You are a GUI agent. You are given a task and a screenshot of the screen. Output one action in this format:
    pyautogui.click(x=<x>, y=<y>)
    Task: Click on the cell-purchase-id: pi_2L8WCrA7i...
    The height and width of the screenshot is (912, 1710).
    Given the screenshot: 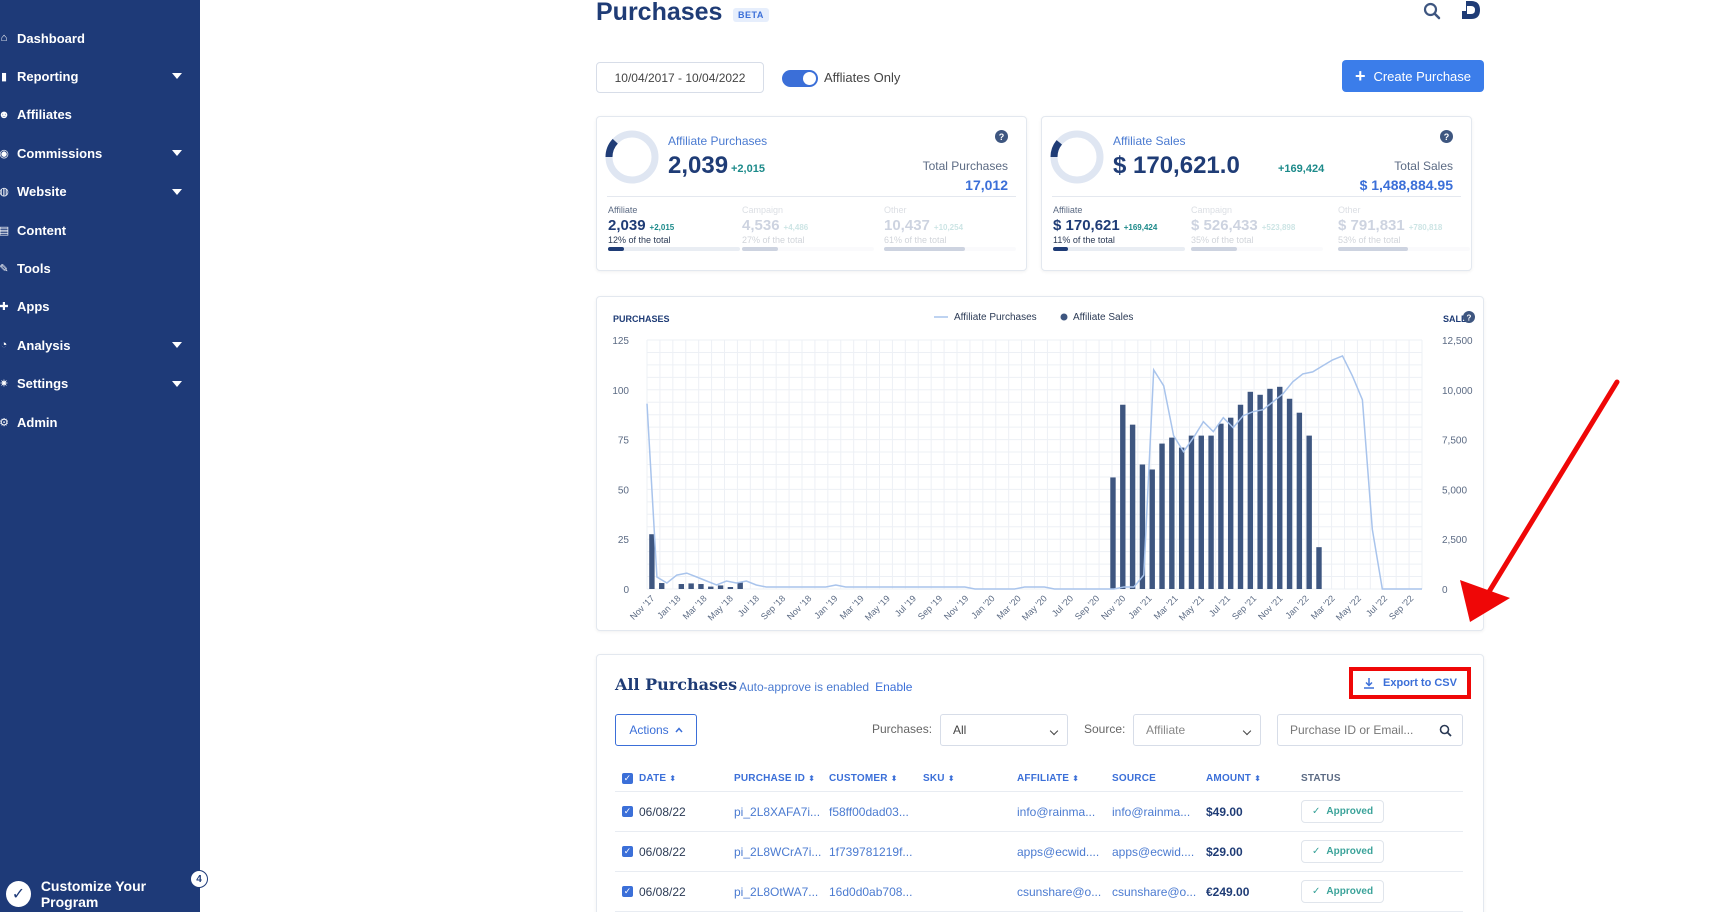 What is the action you would take?
    pyautogui.click(x=778, y=851)
    